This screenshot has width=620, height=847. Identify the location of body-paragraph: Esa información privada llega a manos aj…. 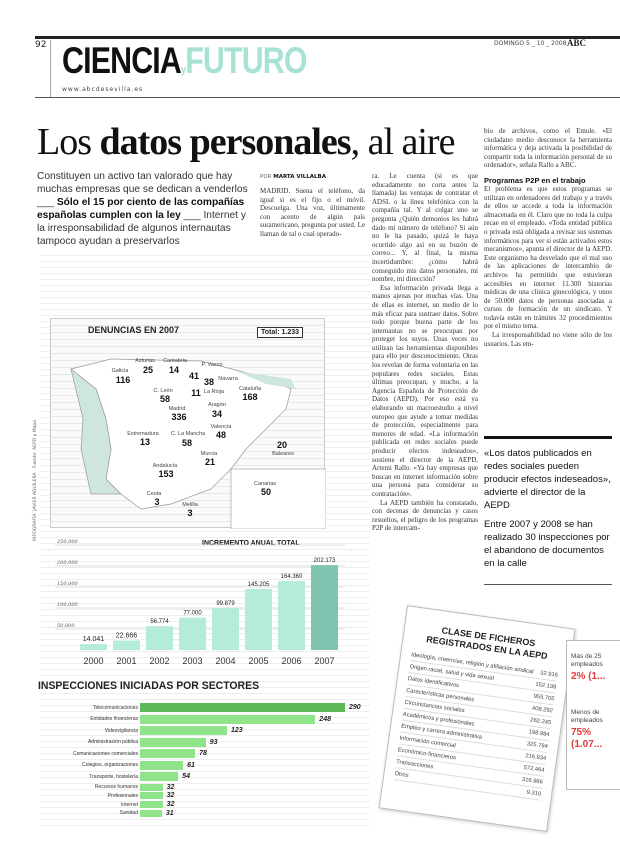
(425, 390).